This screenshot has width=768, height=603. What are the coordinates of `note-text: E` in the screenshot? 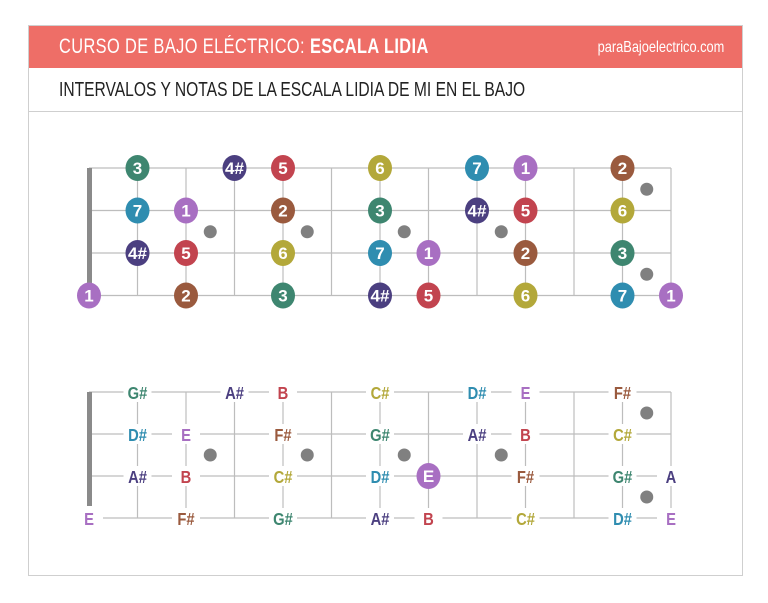 It's located at (186, 436).